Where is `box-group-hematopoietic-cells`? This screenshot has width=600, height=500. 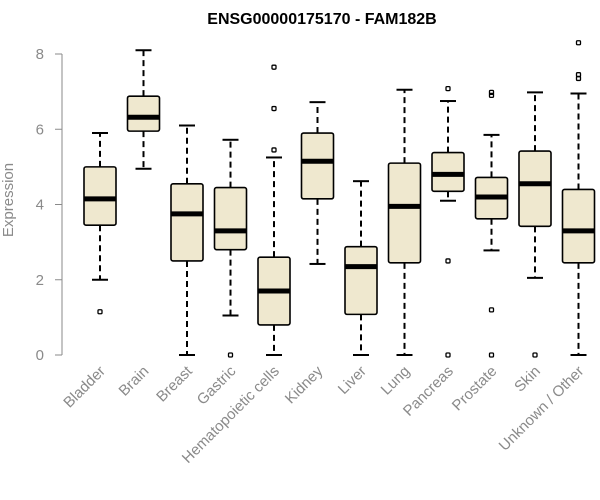 box-group-hematopoietic-cells is located at coordinates (274, 210).